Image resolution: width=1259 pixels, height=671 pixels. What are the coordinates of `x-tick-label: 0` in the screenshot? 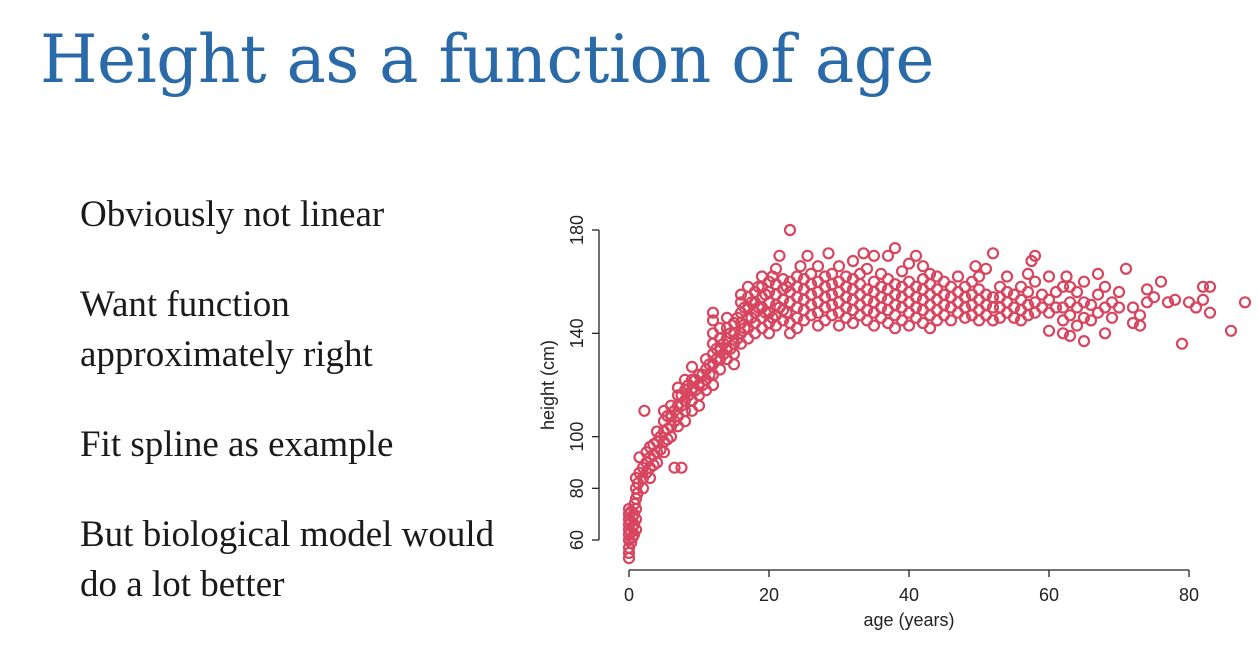 It's located at (629, 595).